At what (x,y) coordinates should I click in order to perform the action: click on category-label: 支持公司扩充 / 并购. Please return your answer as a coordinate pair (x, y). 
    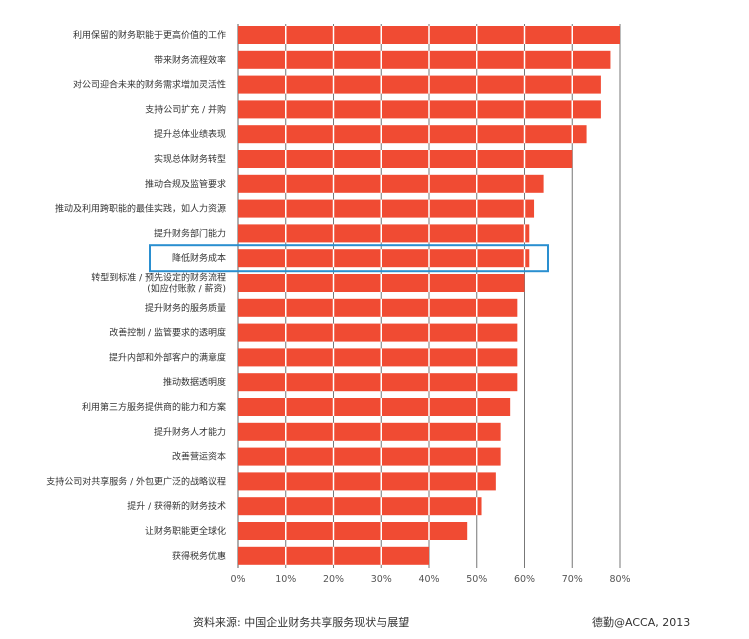
    Looking at the image, I should click on (185, 109).